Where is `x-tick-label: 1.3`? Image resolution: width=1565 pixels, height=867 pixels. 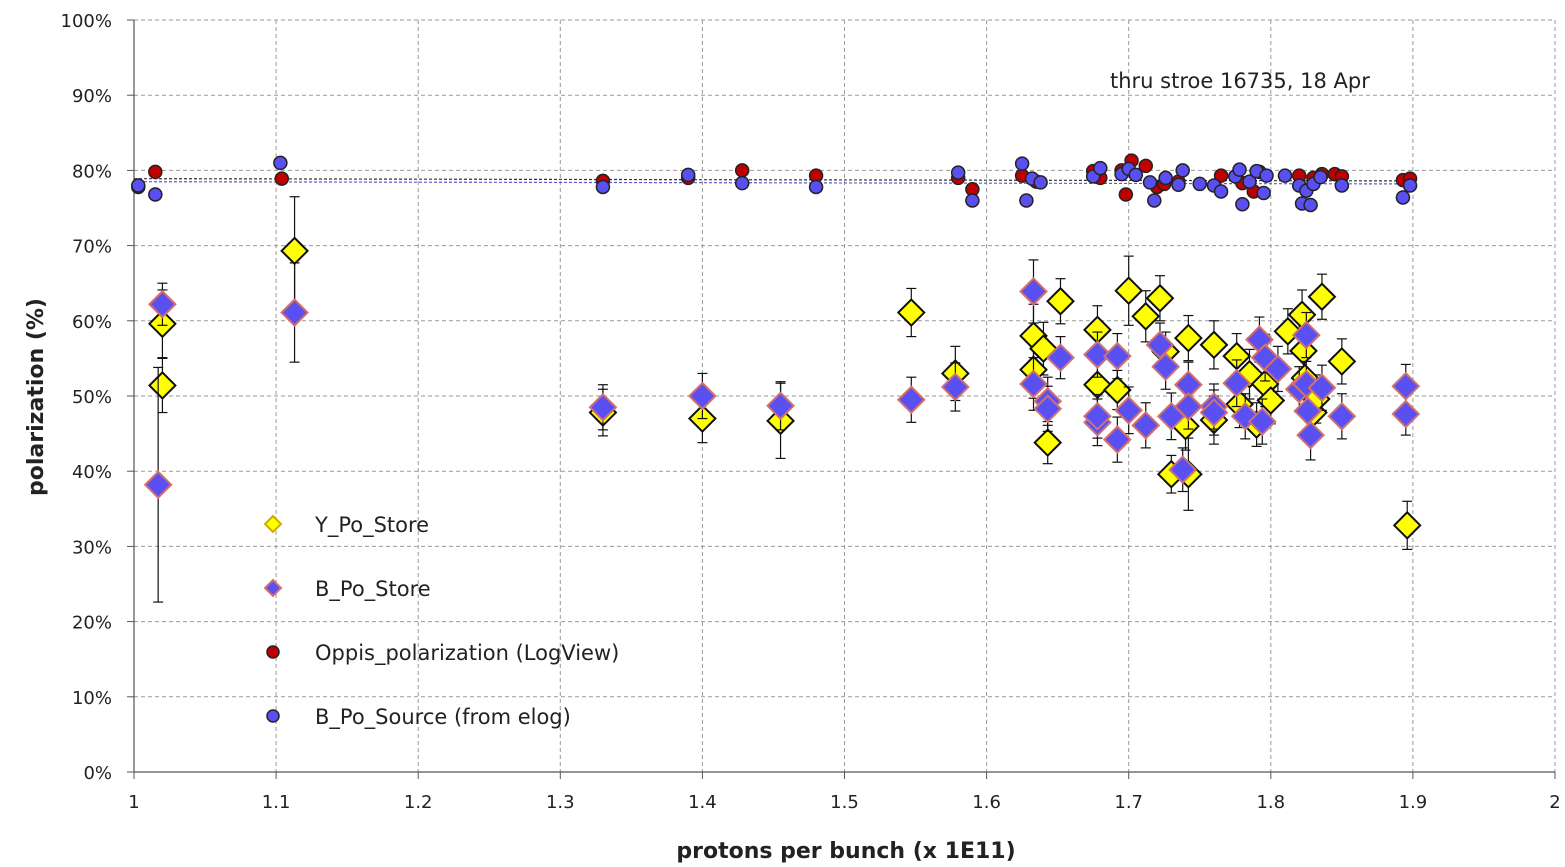 x-tick-label: 1.3 is located at coordinates (560, 802).